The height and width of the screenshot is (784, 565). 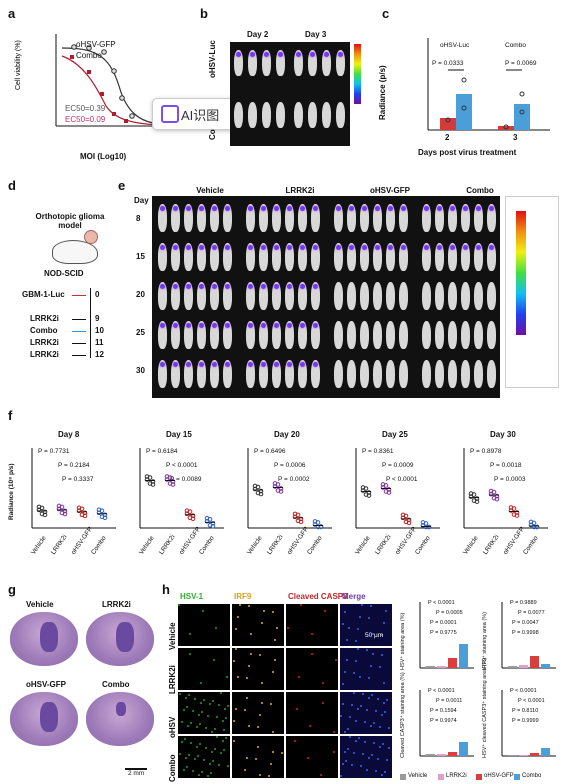 What do you see at coordinates (186, 479) in the screenshot?
I see `p-value: P = 0.0089` at bounding box center [186, 479].